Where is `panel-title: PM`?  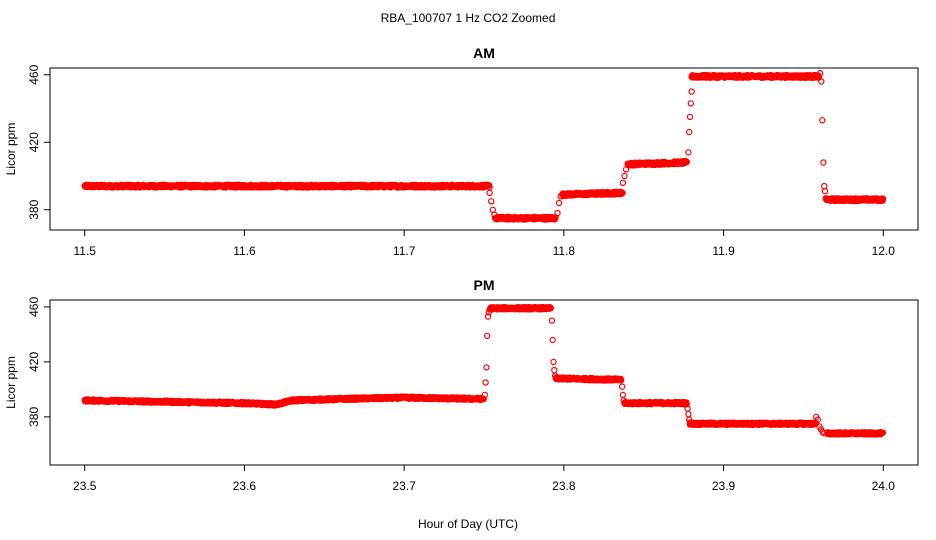
panel-title: PM is located at coordinates (484, 285).